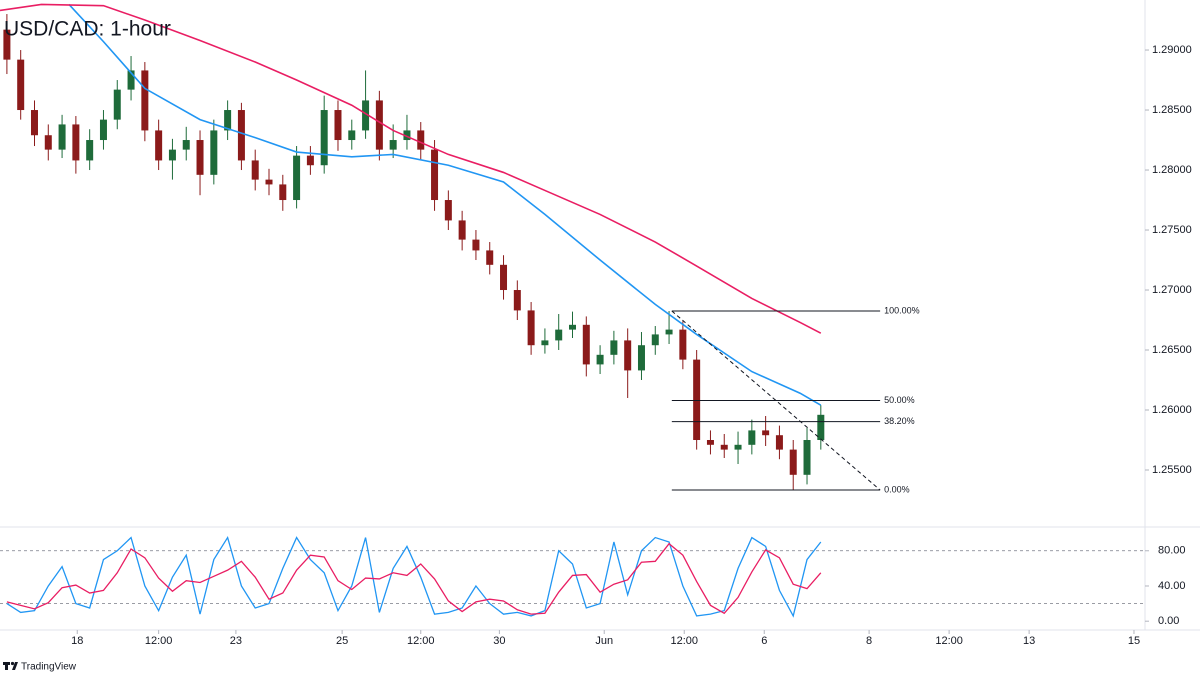 Image resolution: width=1200 pixels, height=680 pixels. Describe the element at coordinates (897, 489) in the screenshot. I see `fib-label: 0.00%` at that location.